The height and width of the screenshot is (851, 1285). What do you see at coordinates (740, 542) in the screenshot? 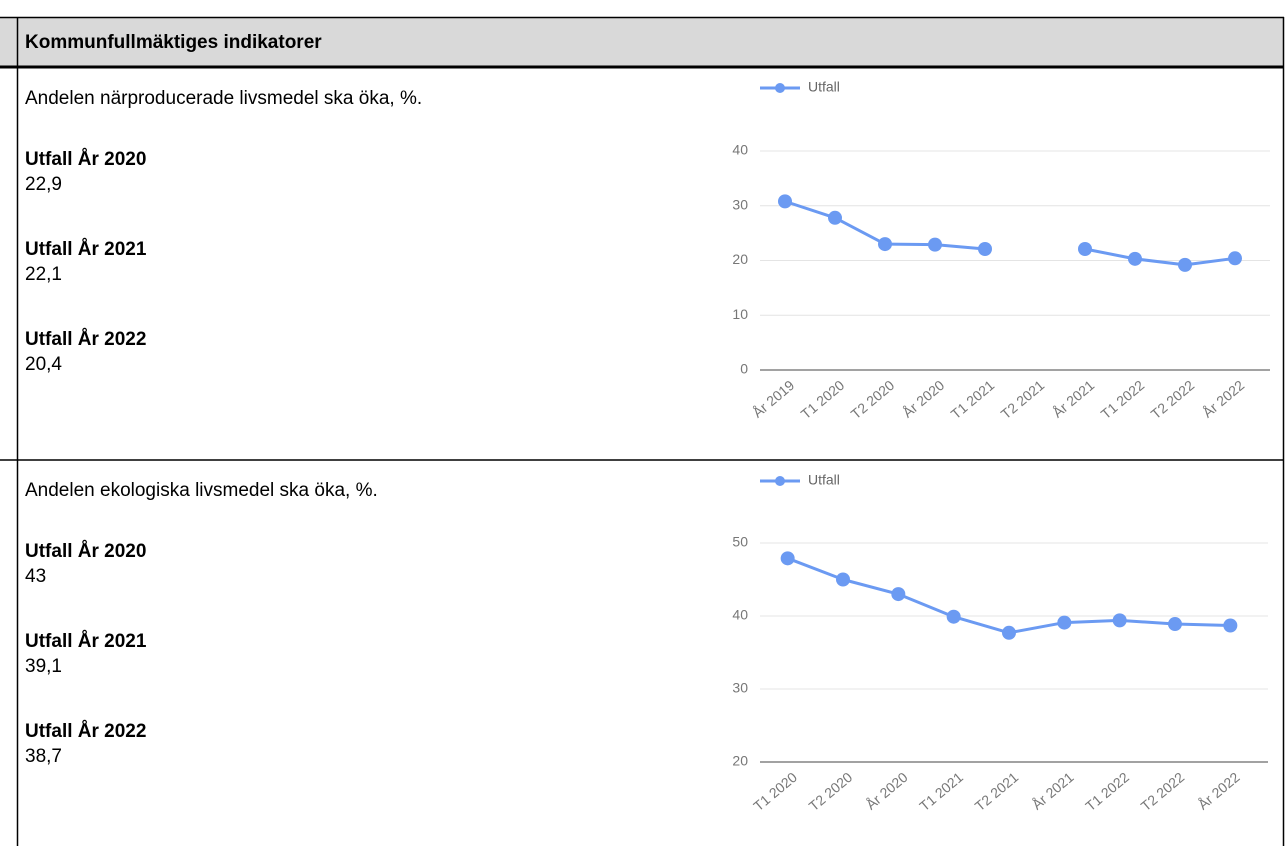
I see `y-tick-label: 50` at bounding box center [740, 542].